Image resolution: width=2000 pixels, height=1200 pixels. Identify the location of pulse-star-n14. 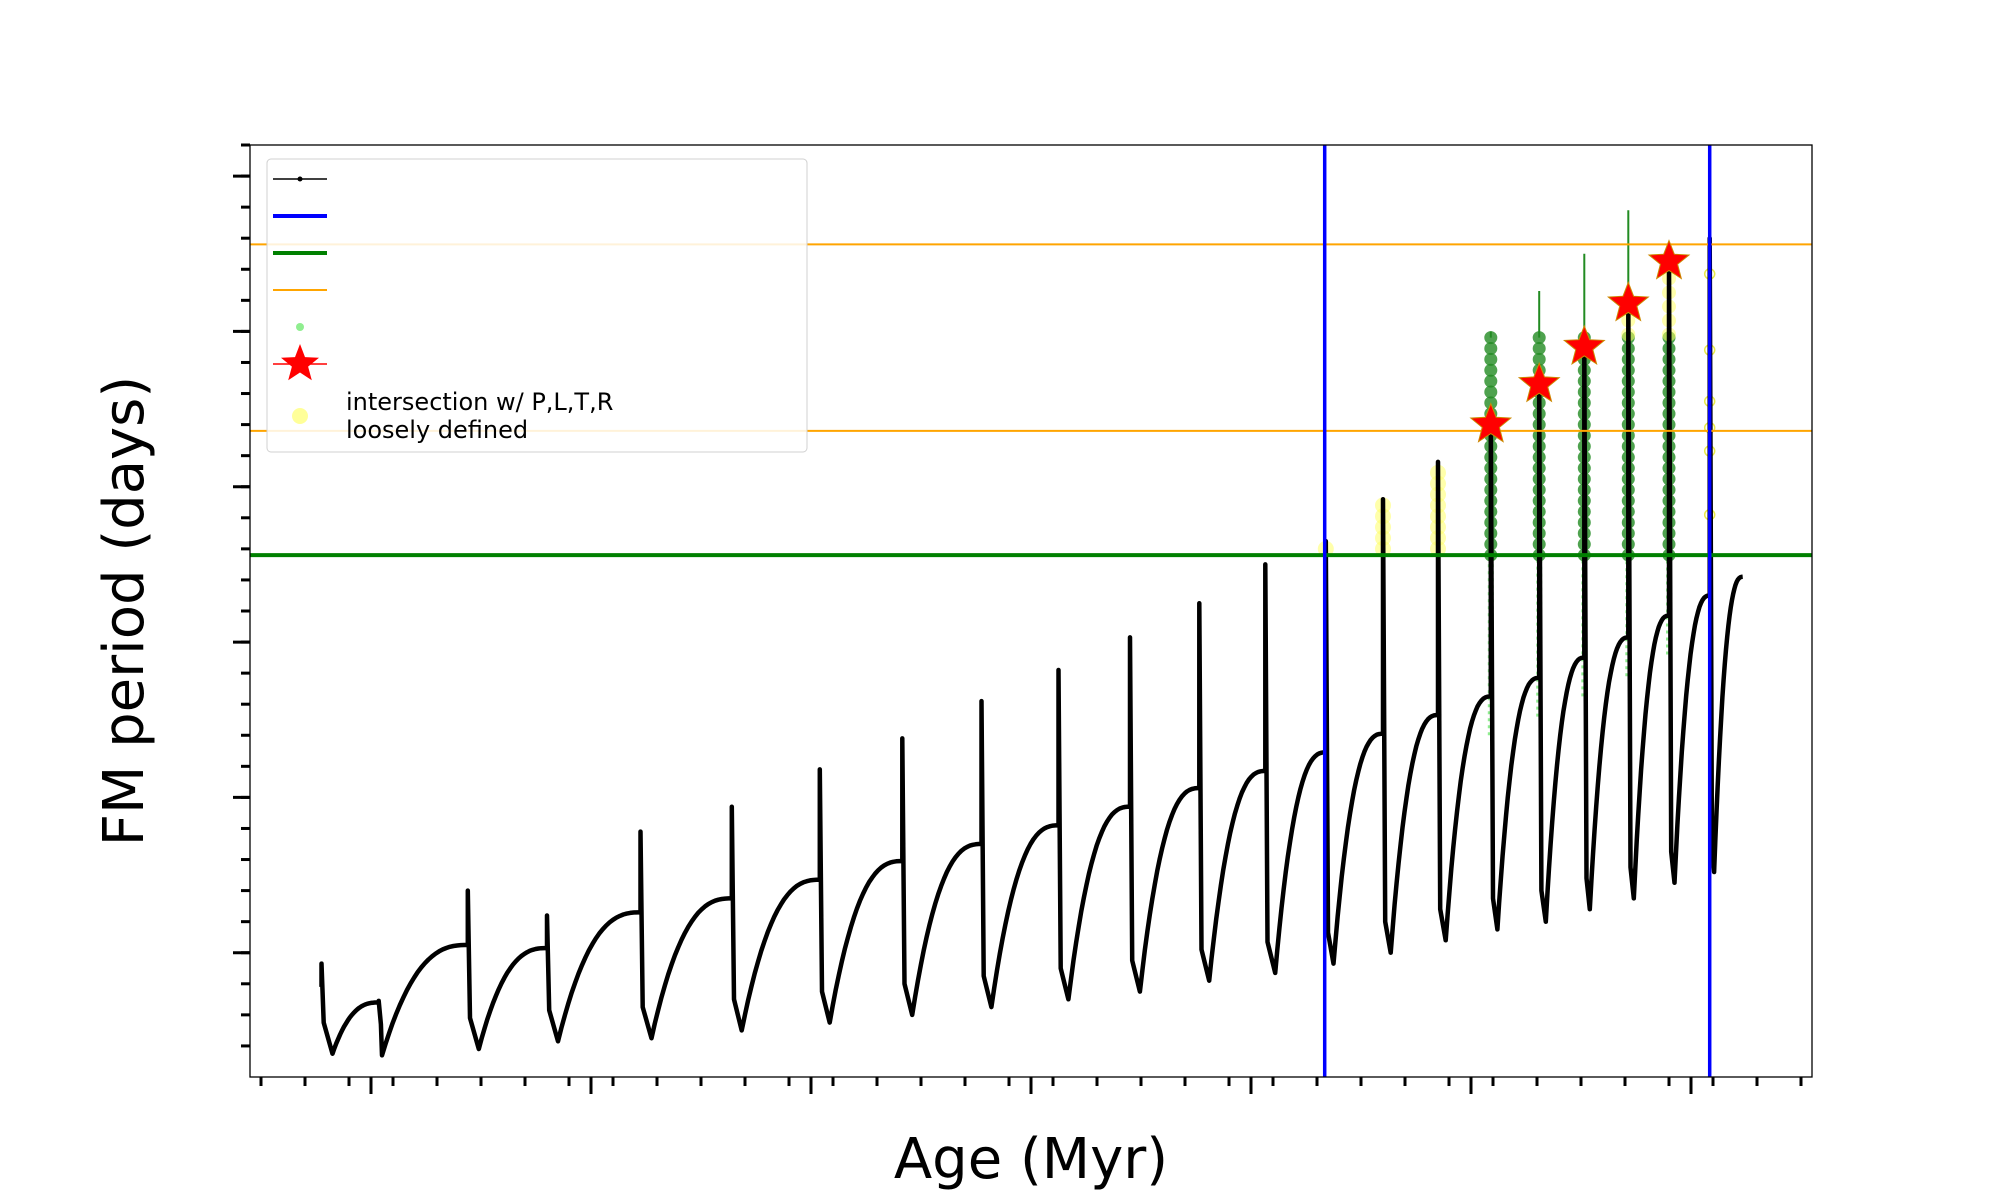
(1491, 422).